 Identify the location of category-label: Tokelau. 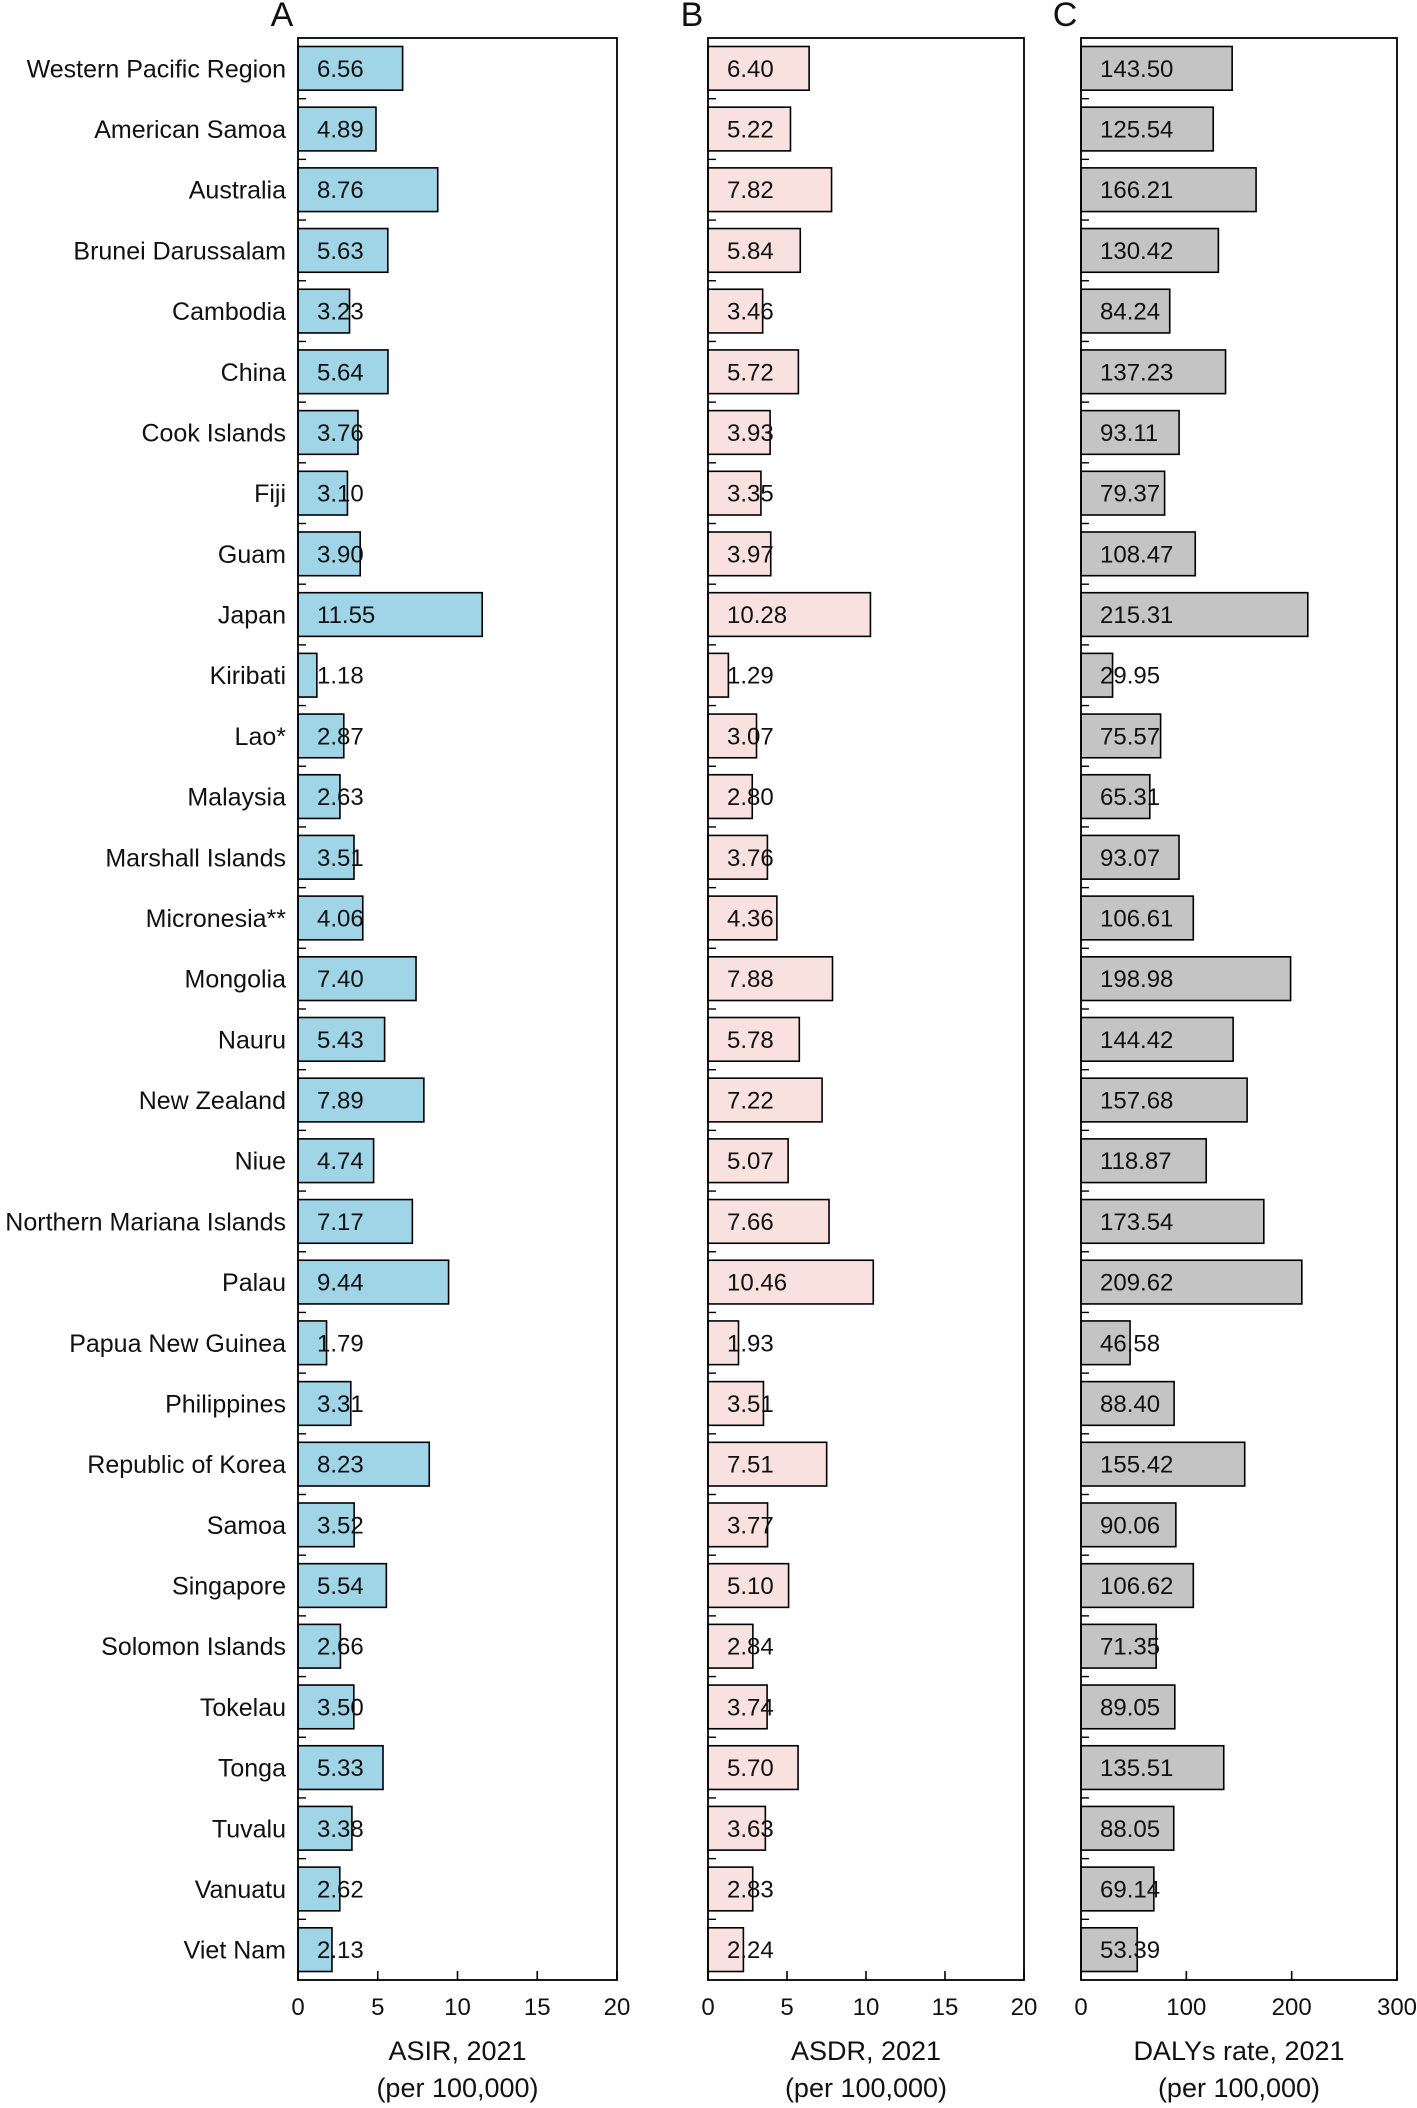
(243, 1708).